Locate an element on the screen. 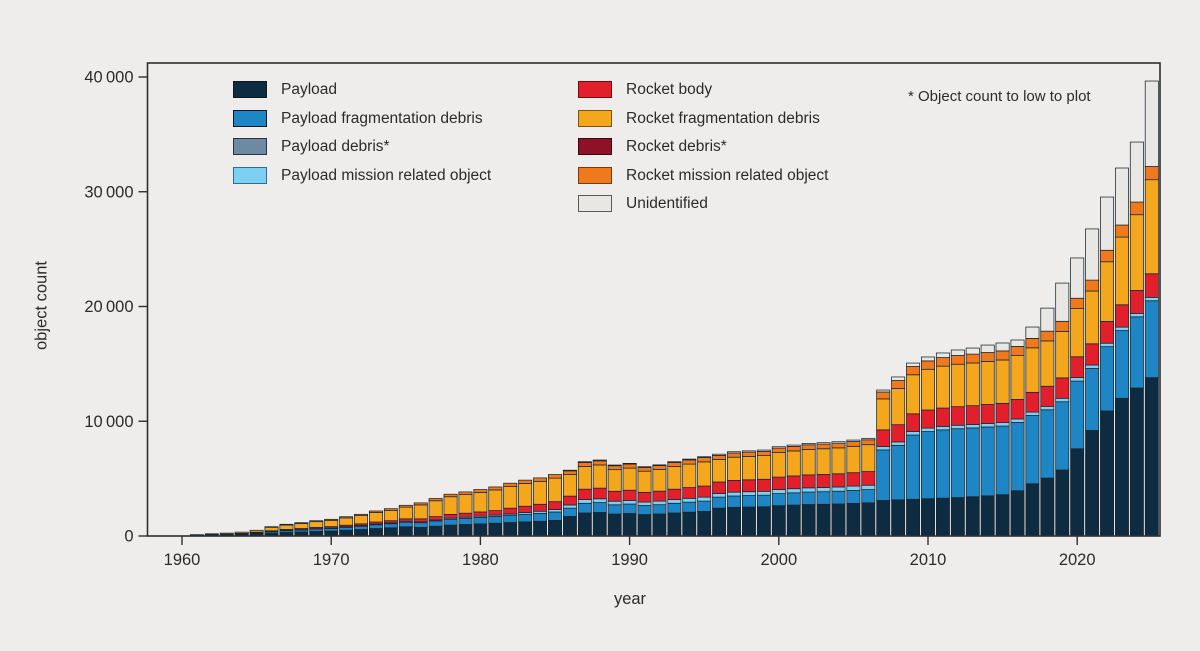  legend-item-unidentified: Unidentified is located at coordinates (703, 203).